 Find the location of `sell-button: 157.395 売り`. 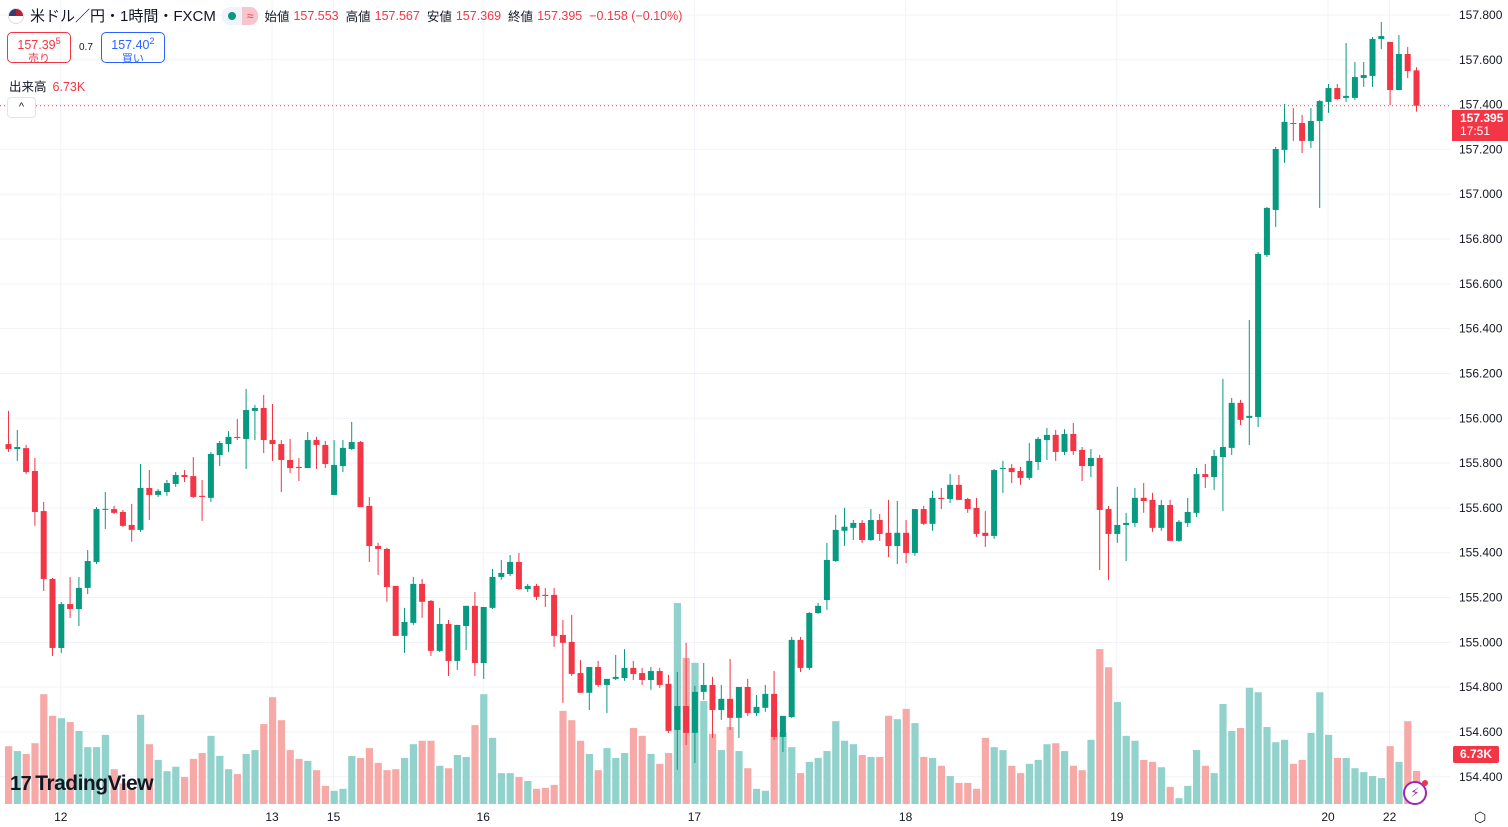

sell-button: 157.395 売り is located at coordinates (39, 48).